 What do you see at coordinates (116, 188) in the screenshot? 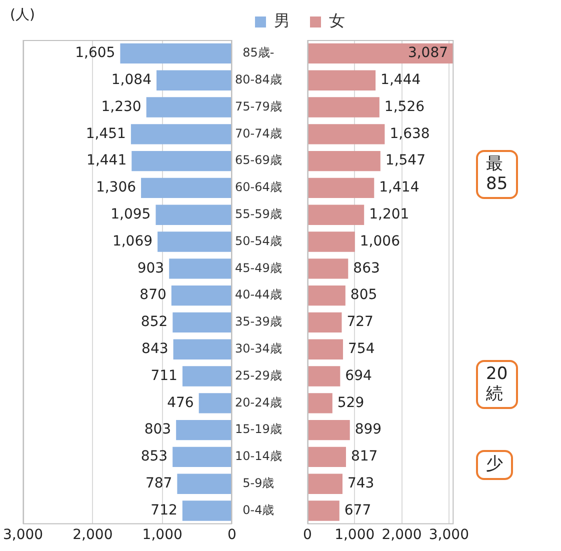
I see `data-label: 1,306` at bounding box center [116, 188].